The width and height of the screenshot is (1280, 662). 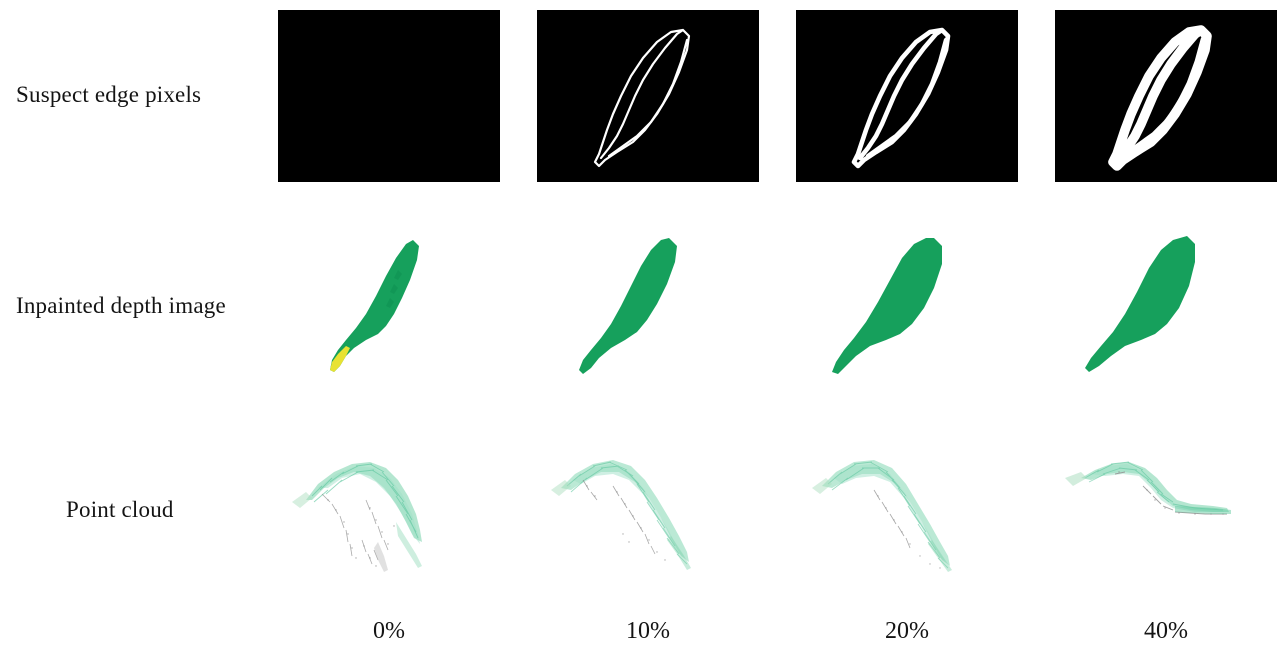 I want to click on row-label-suspect-edge-pixels: Suspect edge pixels, so click(x=109, y=94).